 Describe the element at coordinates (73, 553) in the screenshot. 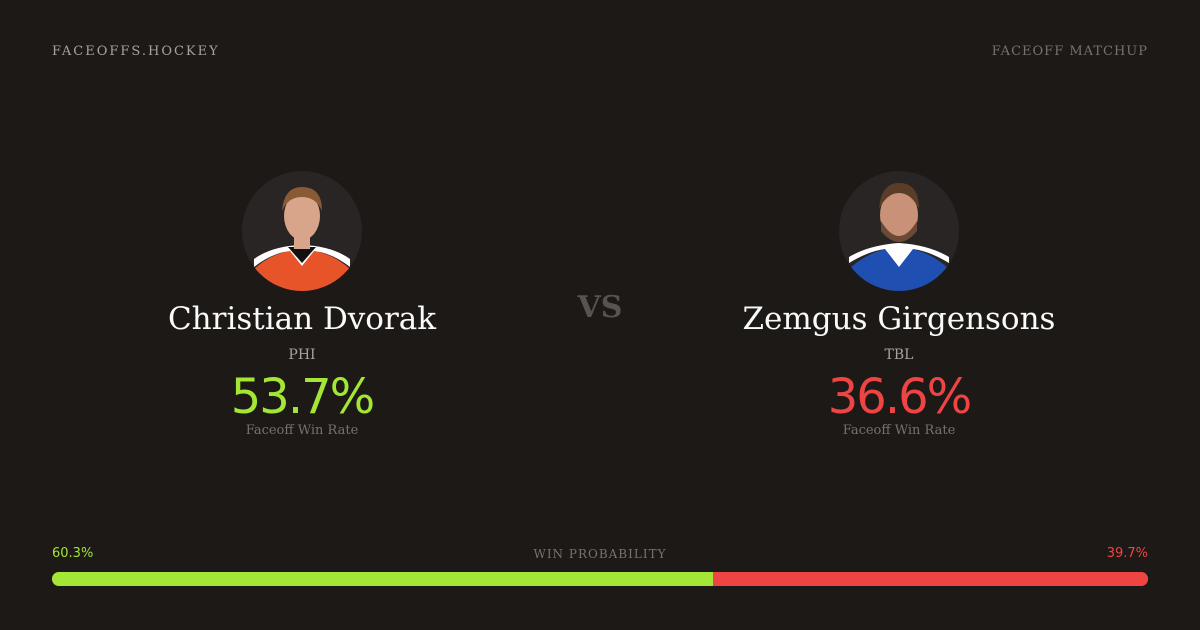

I see `win-probability-left: 60.3%` at that location.